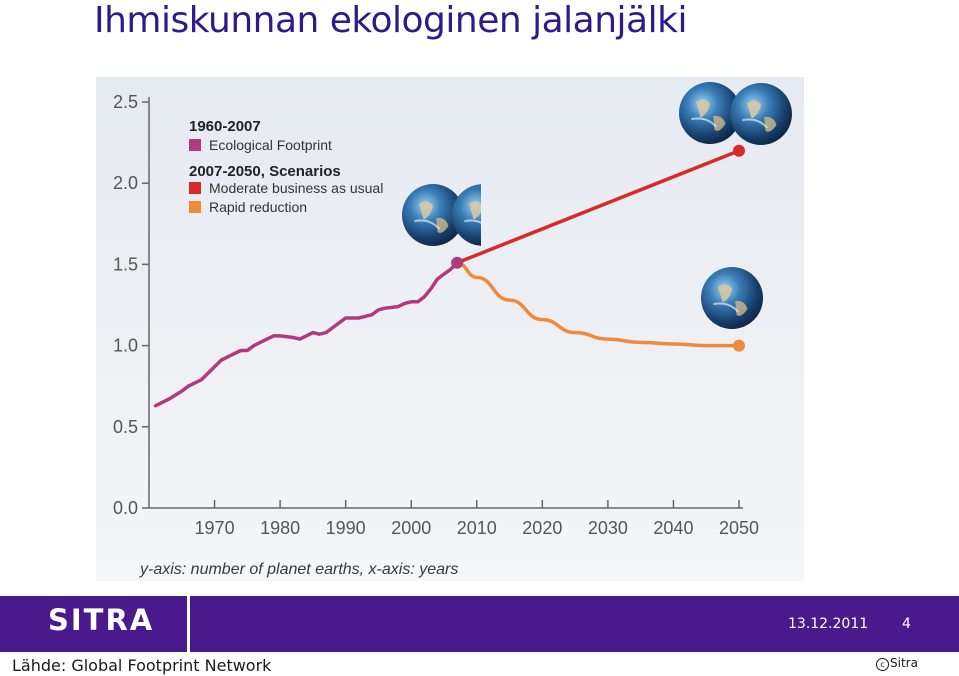 Image resolution: width=959 pixels, height=676 pixels. What do you see at coordinates (265, 171) in the screenshot?
I see `legend-group-title: 2007-2050, Scenarios` at bounding box center [265, 171].